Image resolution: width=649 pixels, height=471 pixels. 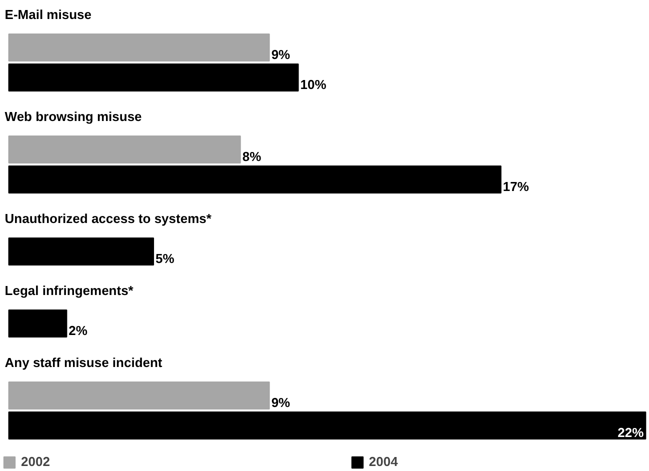 What do you see at coordinates (78, 330) in the screenshot?
I see `data-label: 2%` at bounding box center [78, 330].